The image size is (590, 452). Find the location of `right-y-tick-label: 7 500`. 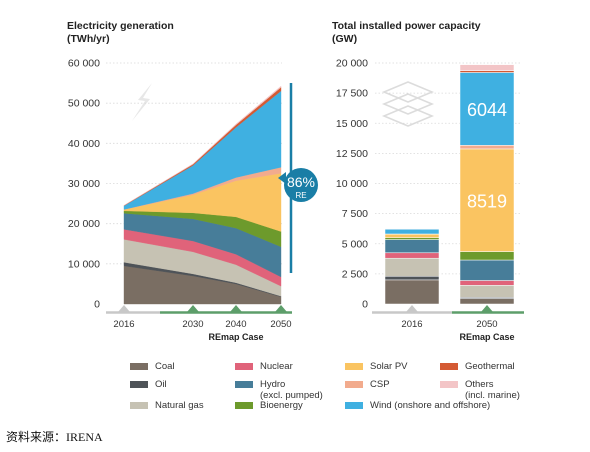

right-y-tick-label: 7 500 is located at coordinates (355, 214).